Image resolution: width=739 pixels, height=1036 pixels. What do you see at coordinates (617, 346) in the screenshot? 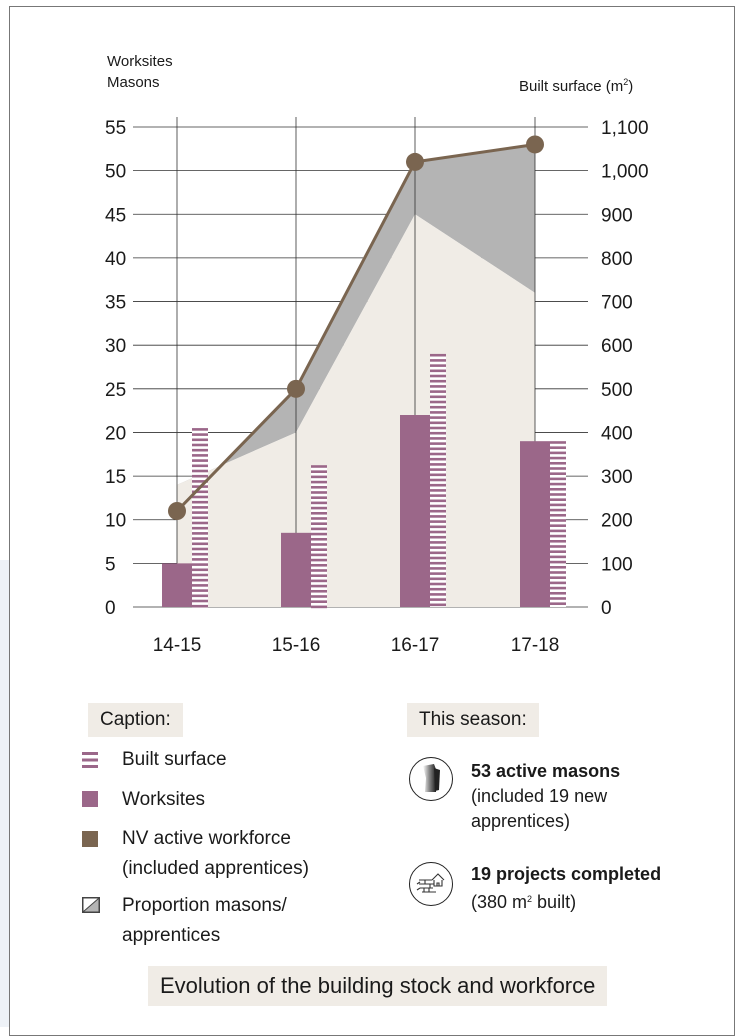
I see `right-tick-label: 600` at bounding box center [617, 346].